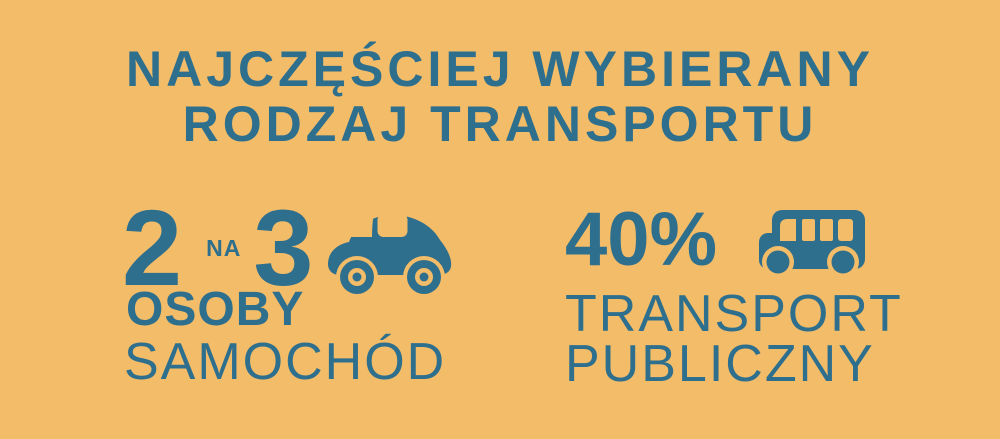  Describe the element at coordinates (283, 247) in the screenshot. I see `car-stat-minor-value: 3` at that location.